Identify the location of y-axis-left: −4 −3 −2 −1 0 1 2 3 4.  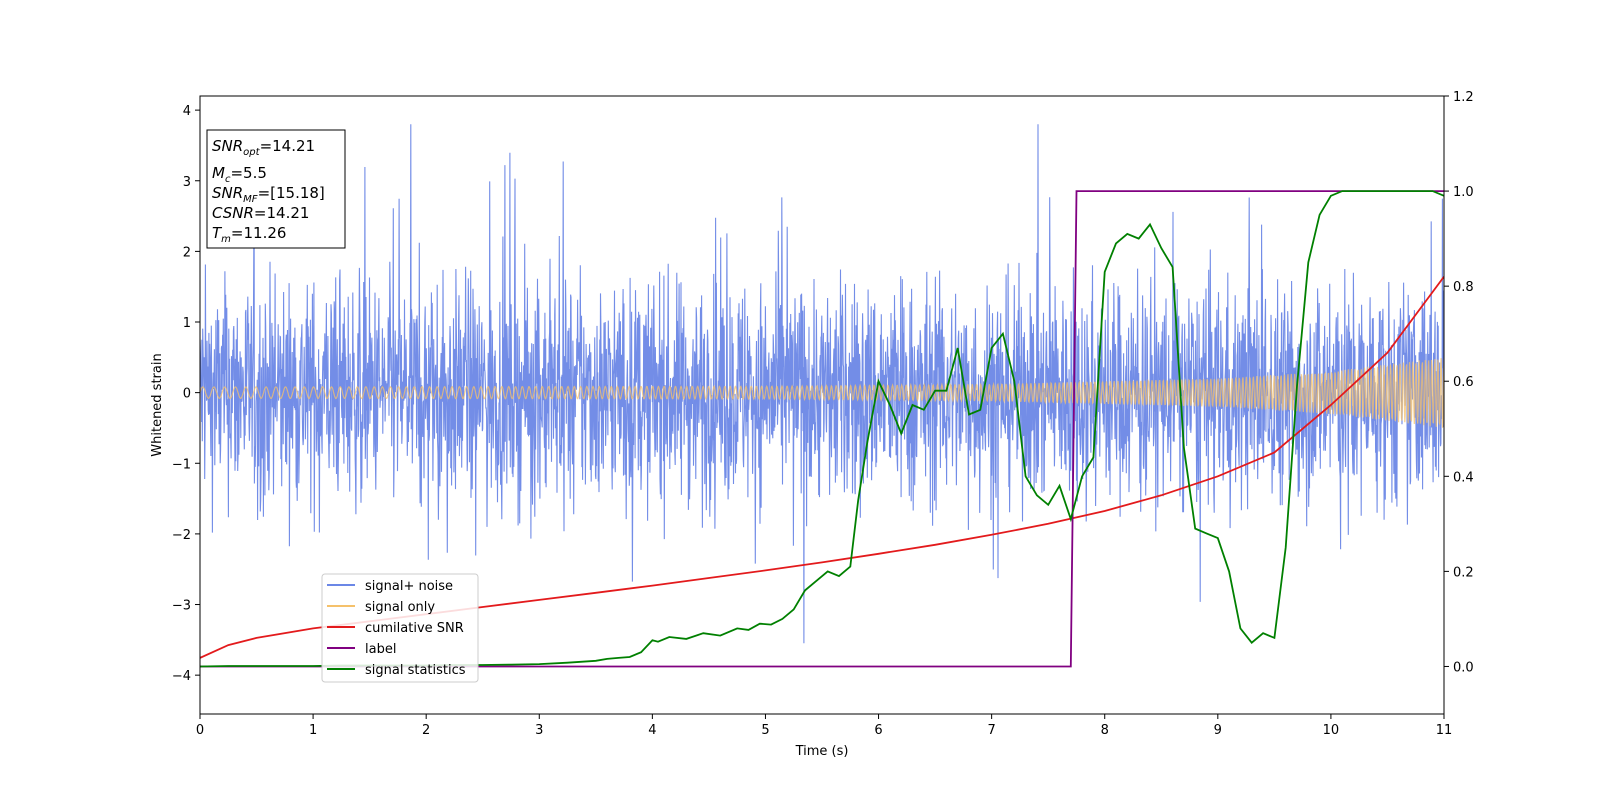
(186, 394).